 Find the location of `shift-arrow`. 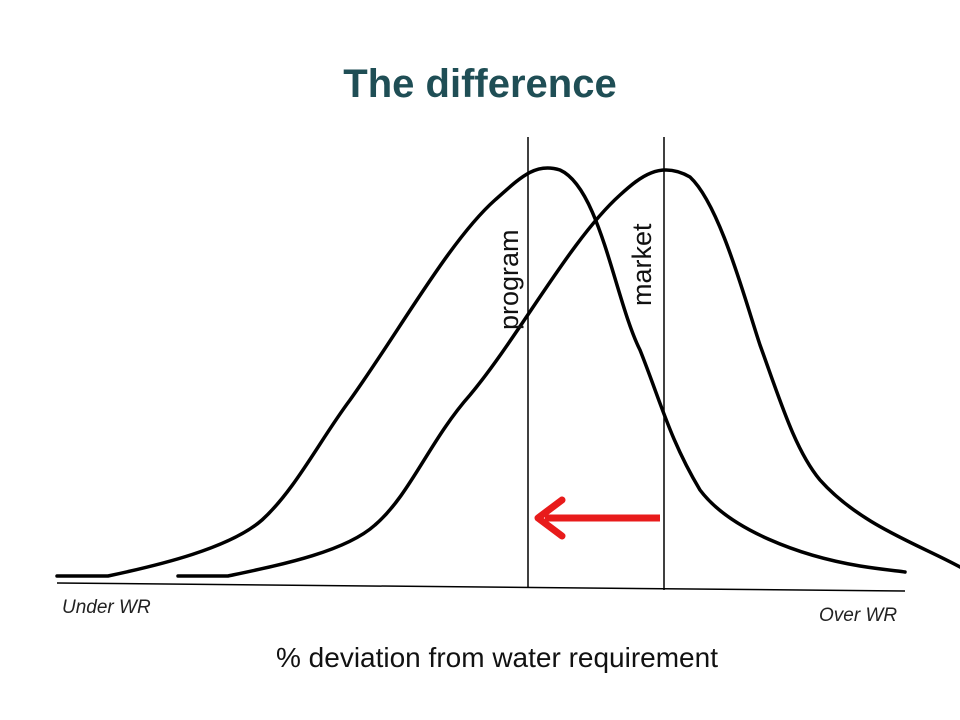

shift-arrow is located at coordinates (597, 518).